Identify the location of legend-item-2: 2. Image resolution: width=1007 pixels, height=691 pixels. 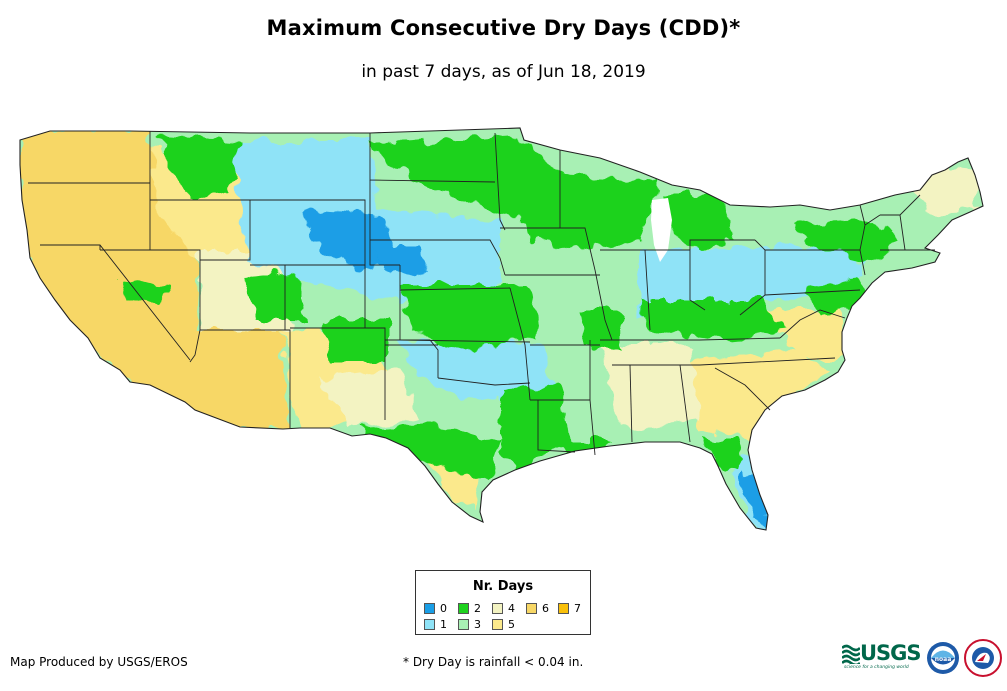
(469, 609).